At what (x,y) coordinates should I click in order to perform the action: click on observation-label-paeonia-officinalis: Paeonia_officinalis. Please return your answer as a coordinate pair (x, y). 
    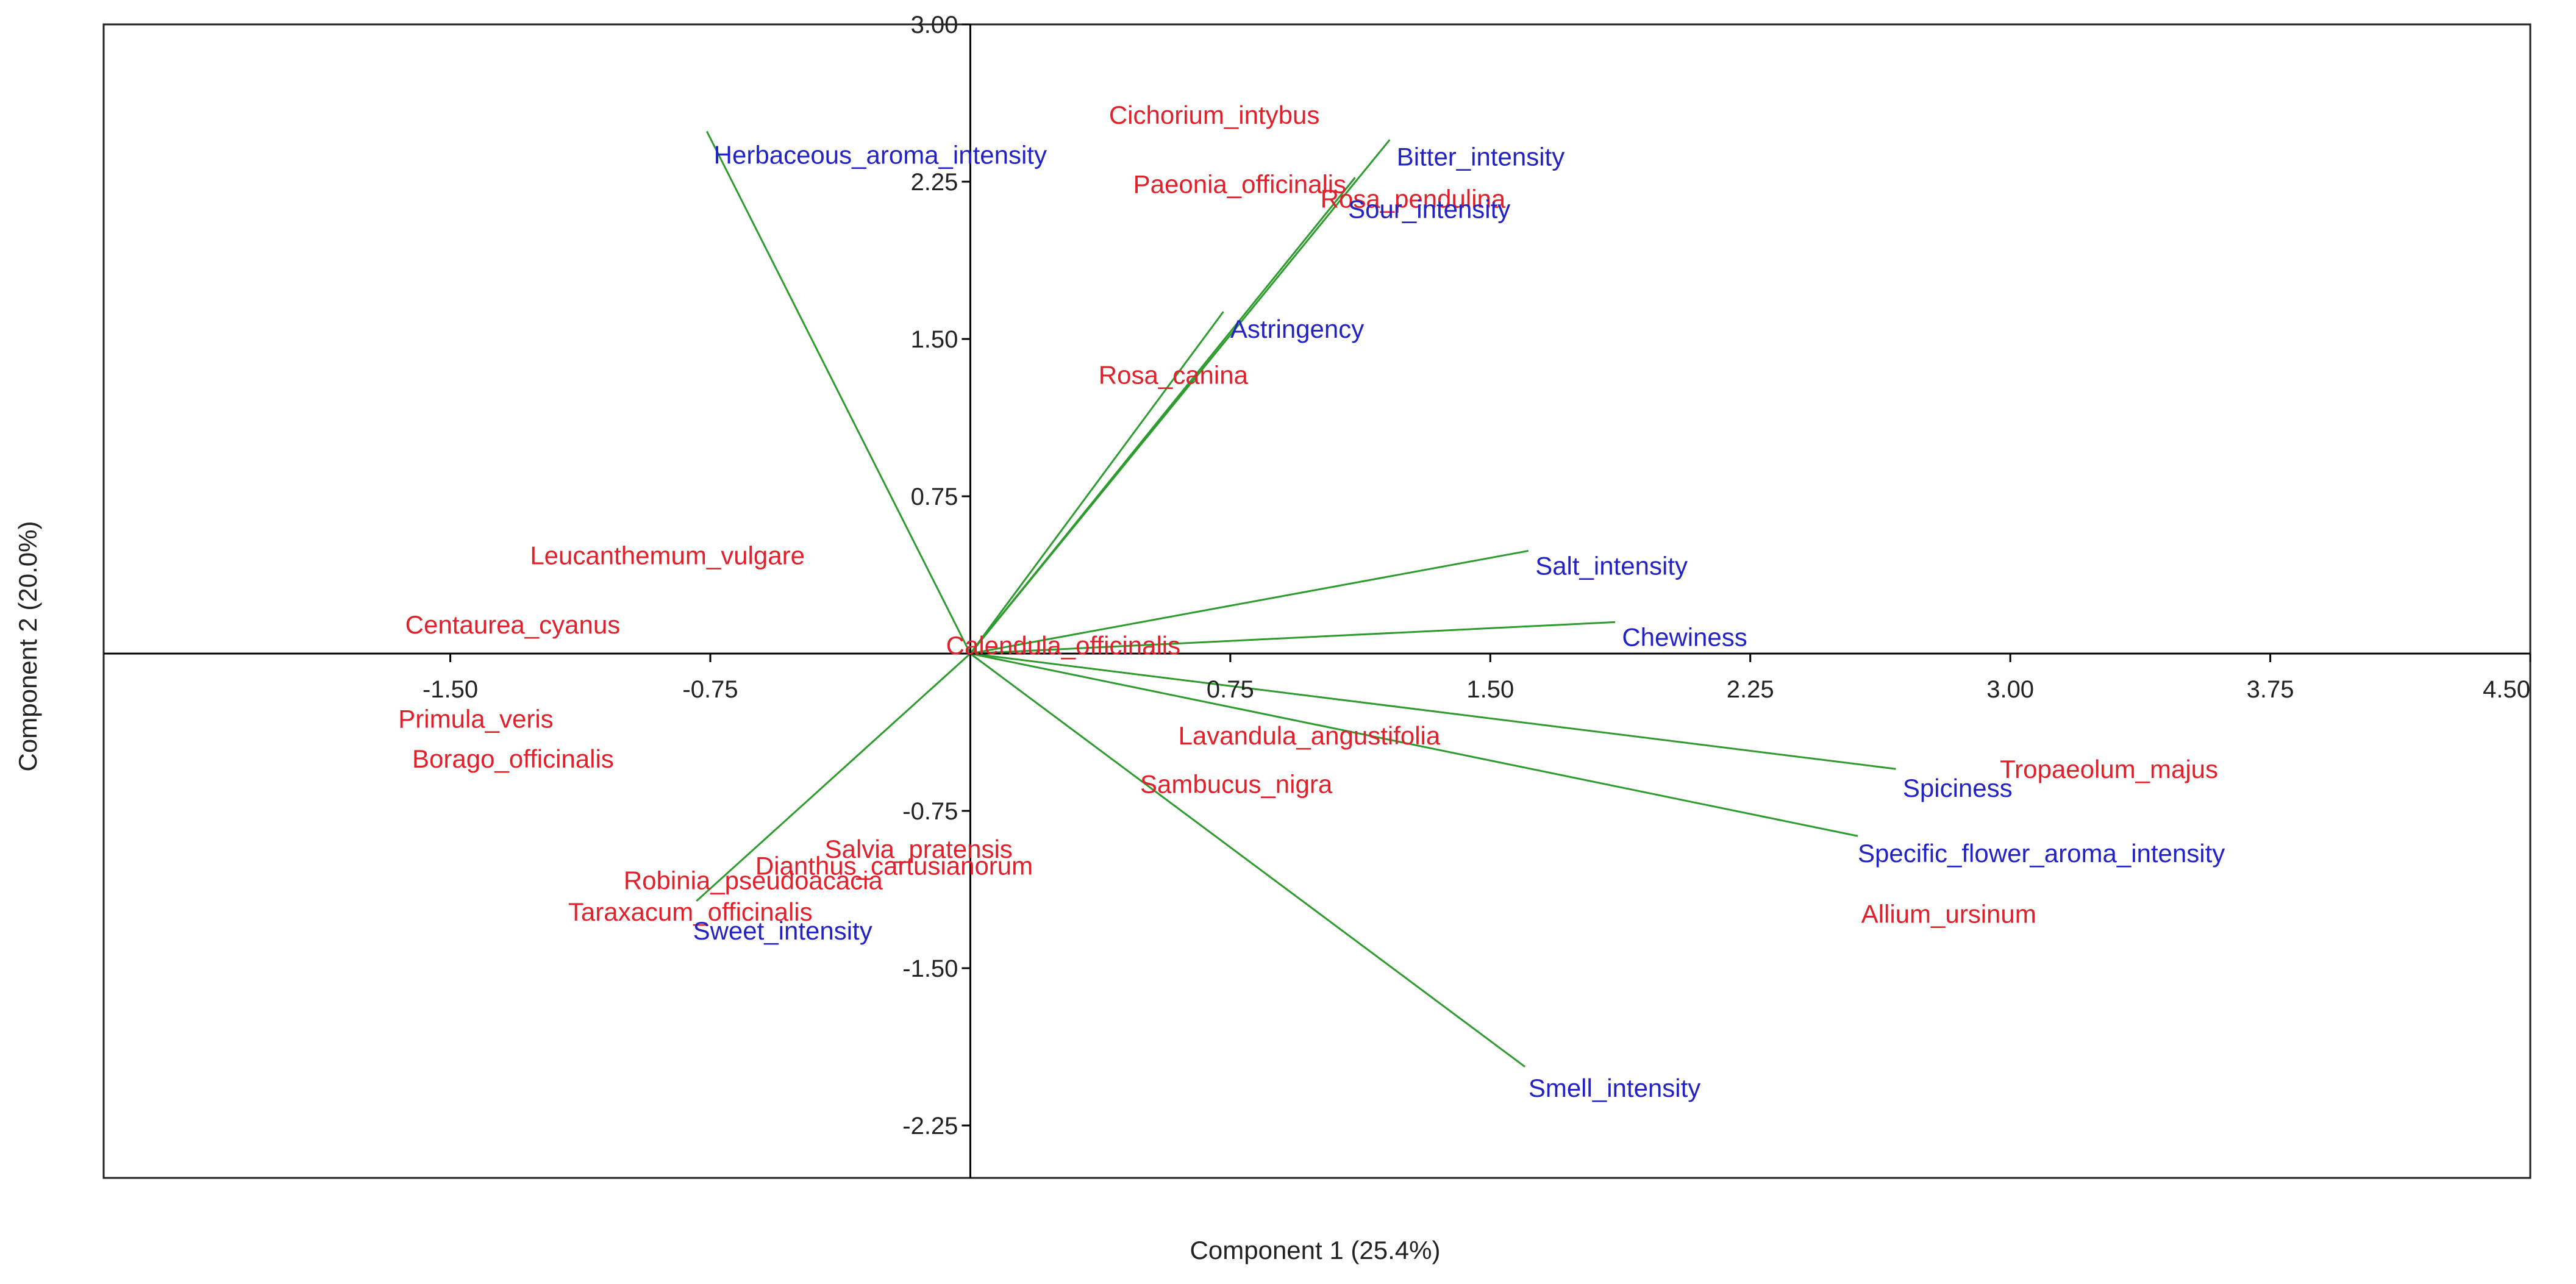
    Looking at the image, I should click on (1240, 183).